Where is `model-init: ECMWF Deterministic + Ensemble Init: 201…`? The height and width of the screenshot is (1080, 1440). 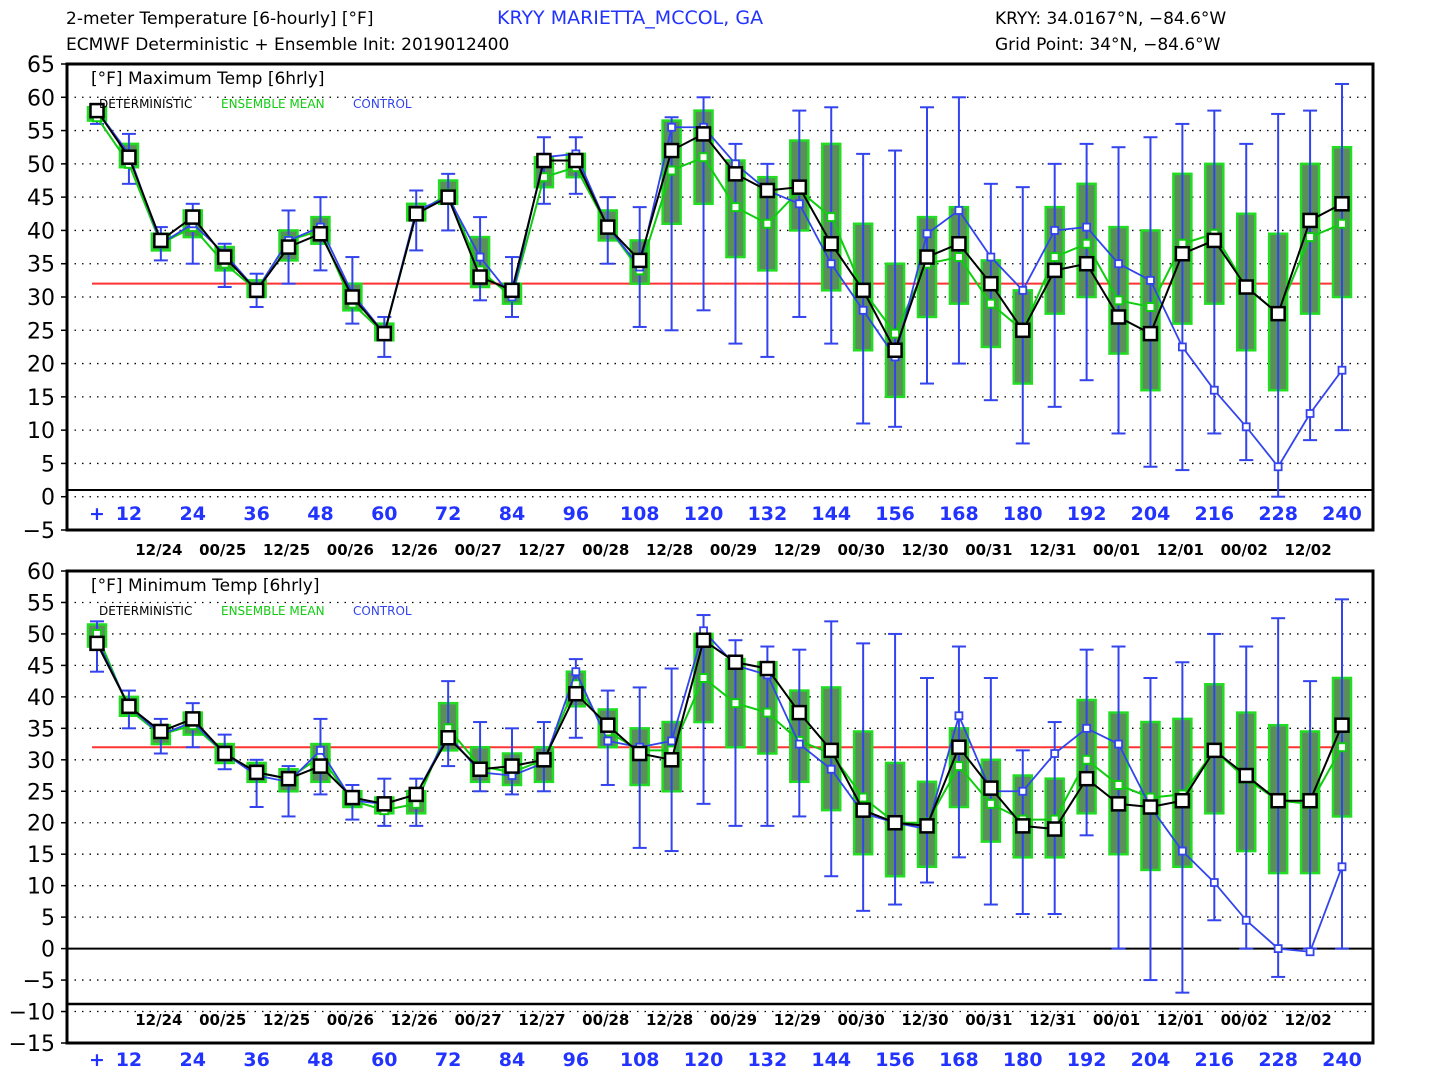
model-init: ECMWF Deterministic + Ensemble Init: 201… is located at coordinates (288, 45).